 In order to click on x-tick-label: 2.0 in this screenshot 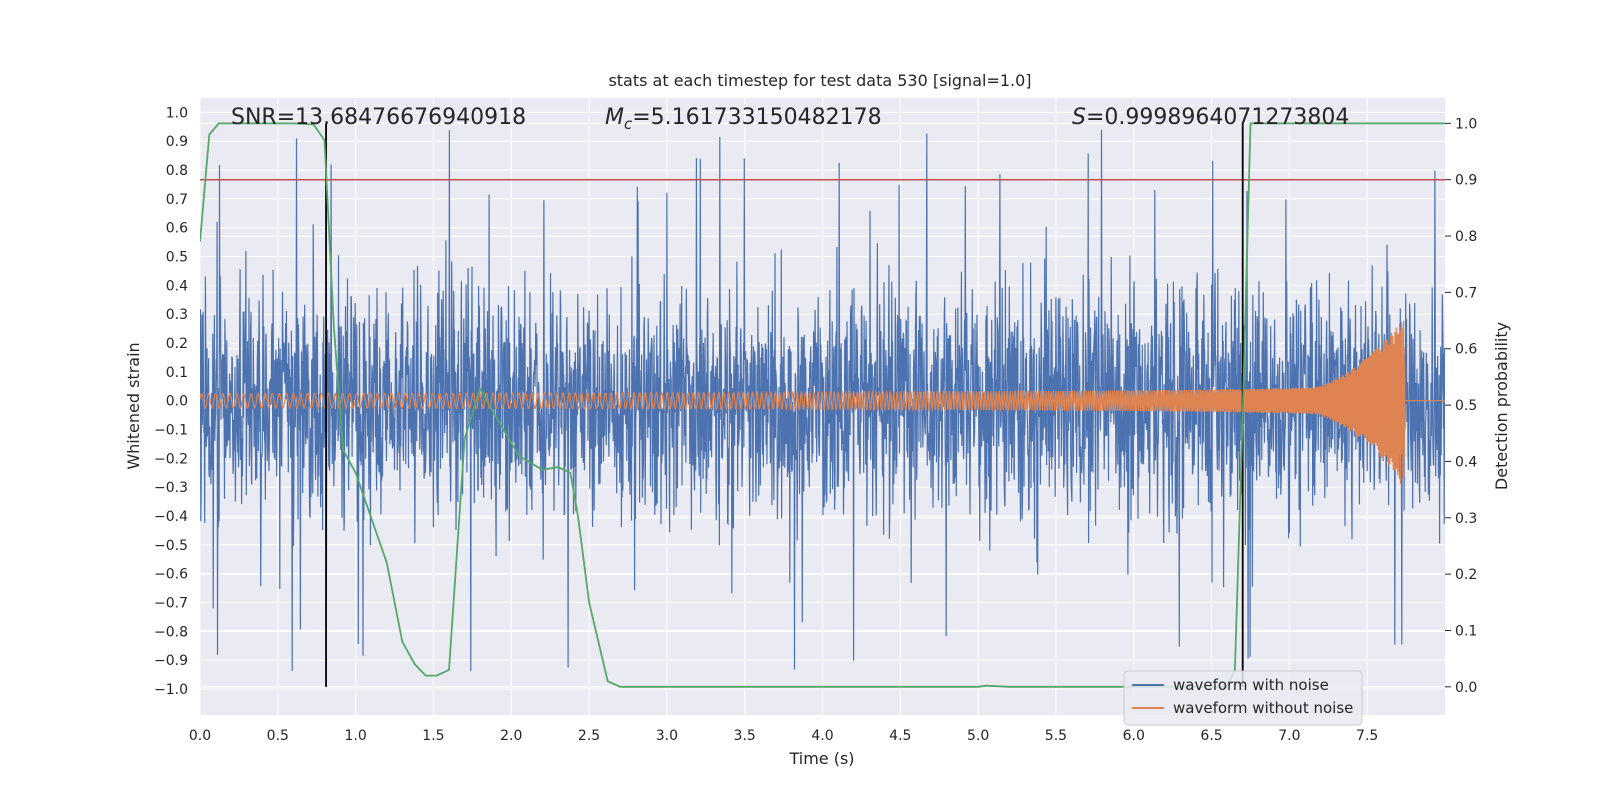, I will do `click(511, 736)`.